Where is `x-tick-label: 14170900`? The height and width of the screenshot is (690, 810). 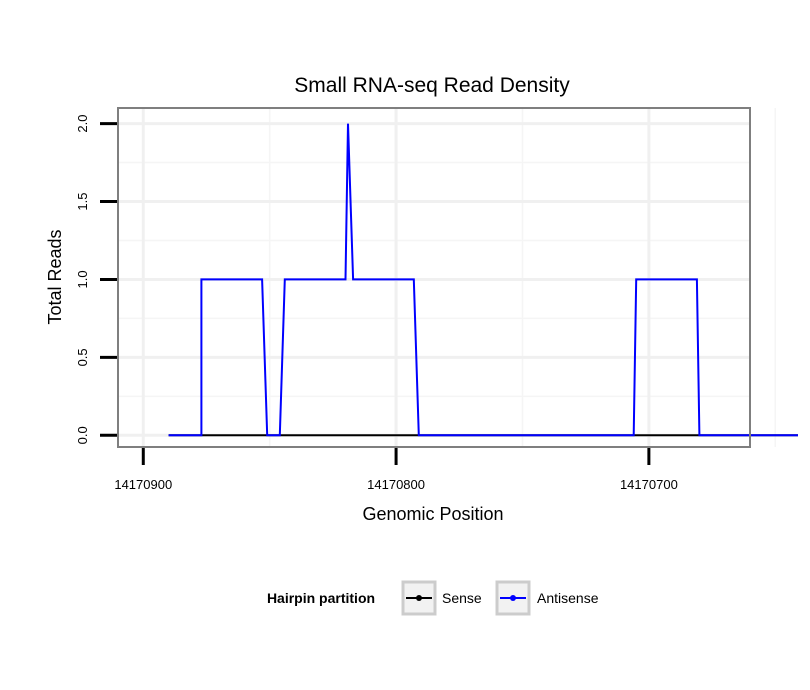
x-tick-label: 14170900 is located at coordinates (143, 484).